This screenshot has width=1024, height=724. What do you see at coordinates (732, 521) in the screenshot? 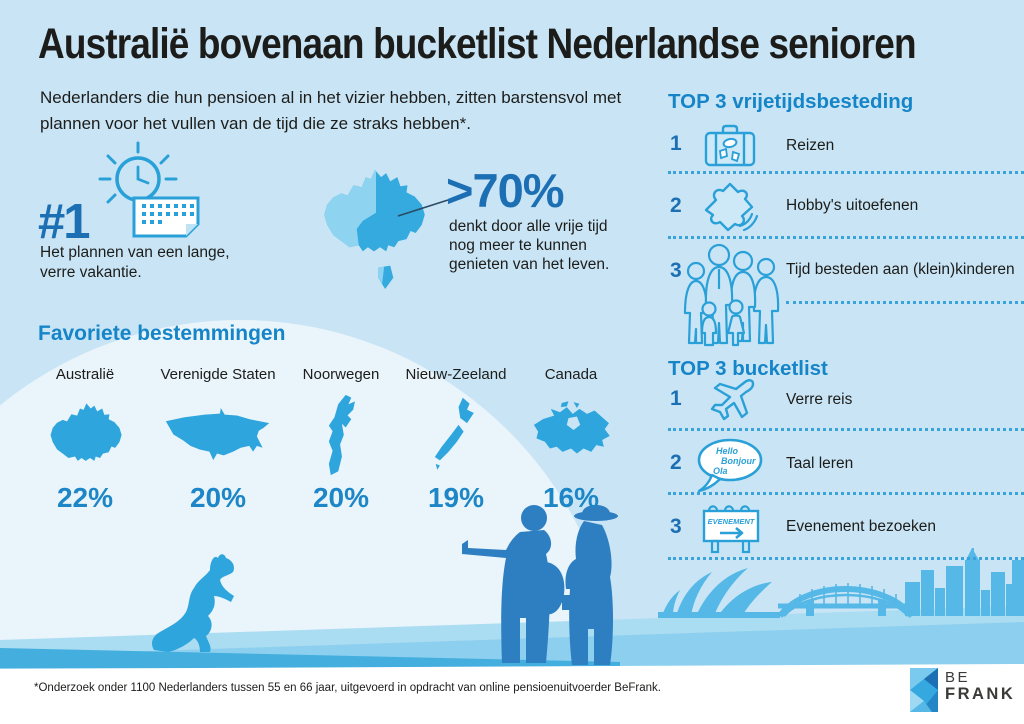
I see `svg-text: EVENEMENT` at bounding box center [732, 521].